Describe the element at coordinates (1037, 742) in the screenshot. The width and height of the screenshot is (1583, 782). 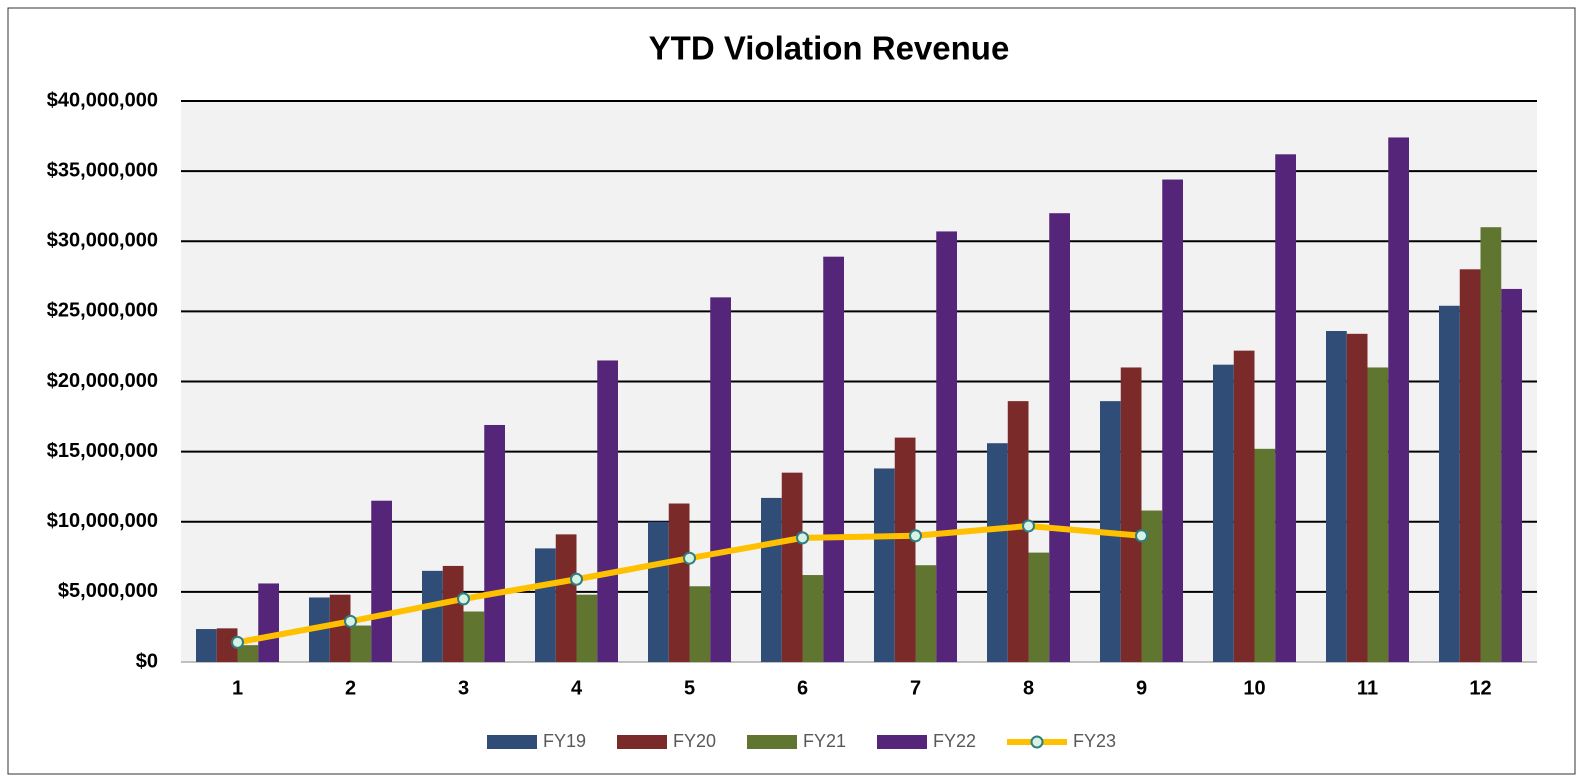
I see `legend-marker` at that location.